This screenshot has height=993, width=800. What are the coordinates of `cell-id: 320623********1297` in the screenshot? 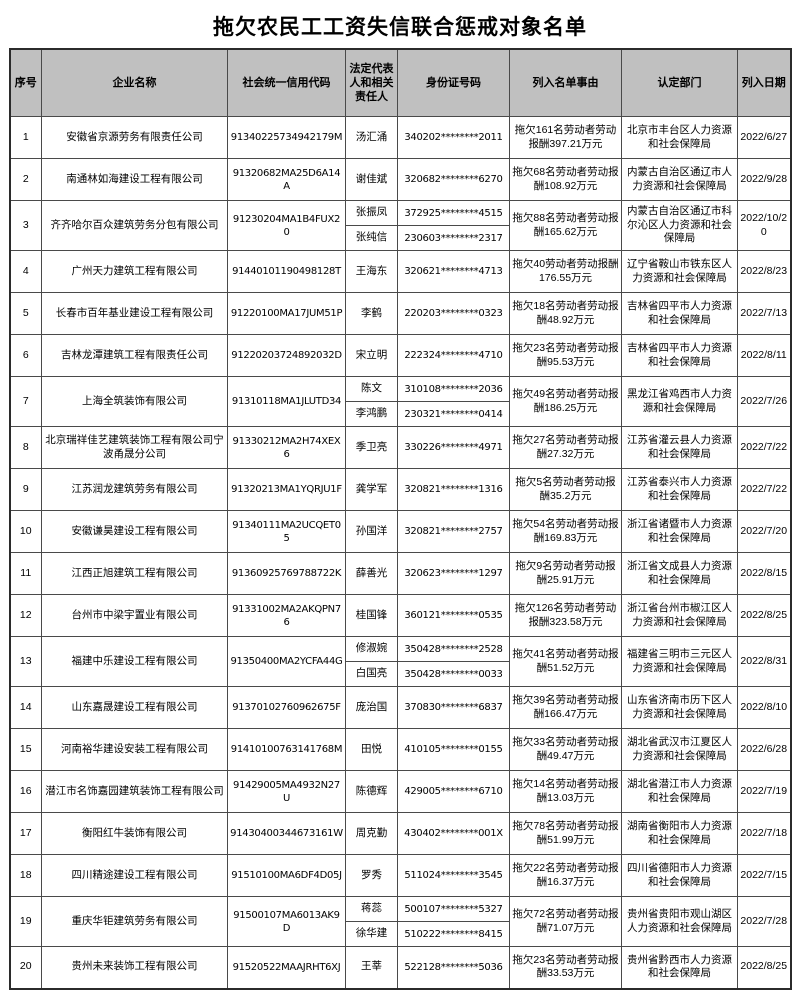 It's located at (453, 573).